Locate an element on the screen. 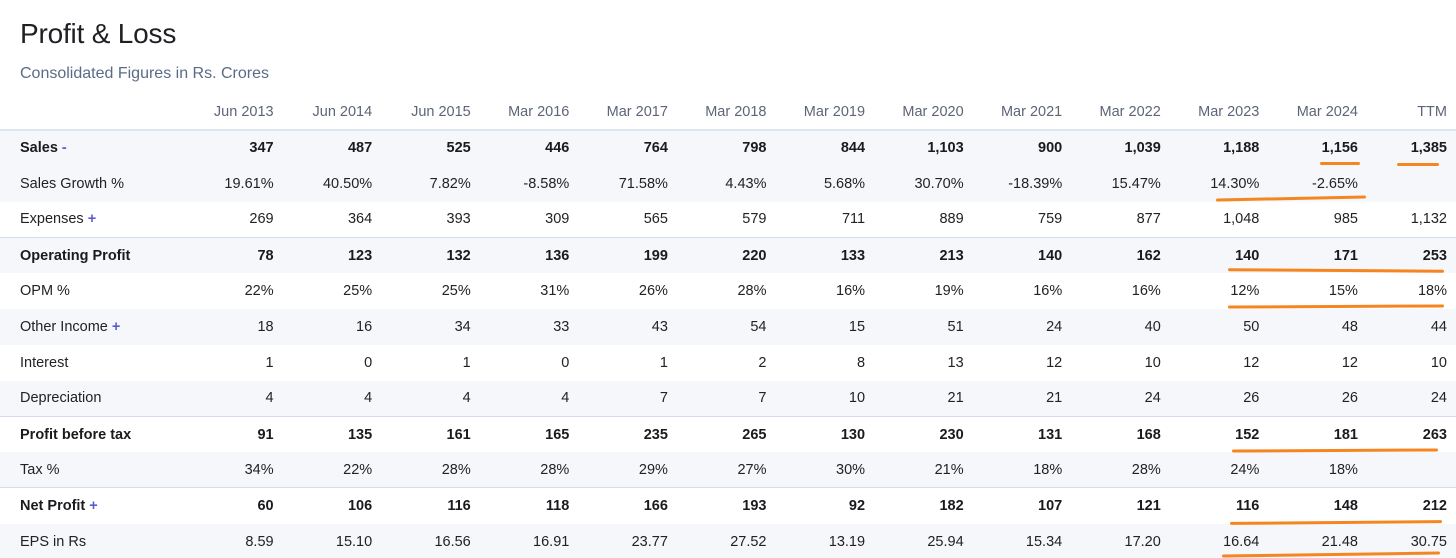 This screenshot has width=1456, height=558. table-cell: 446 is located at coordinates (529, 148).